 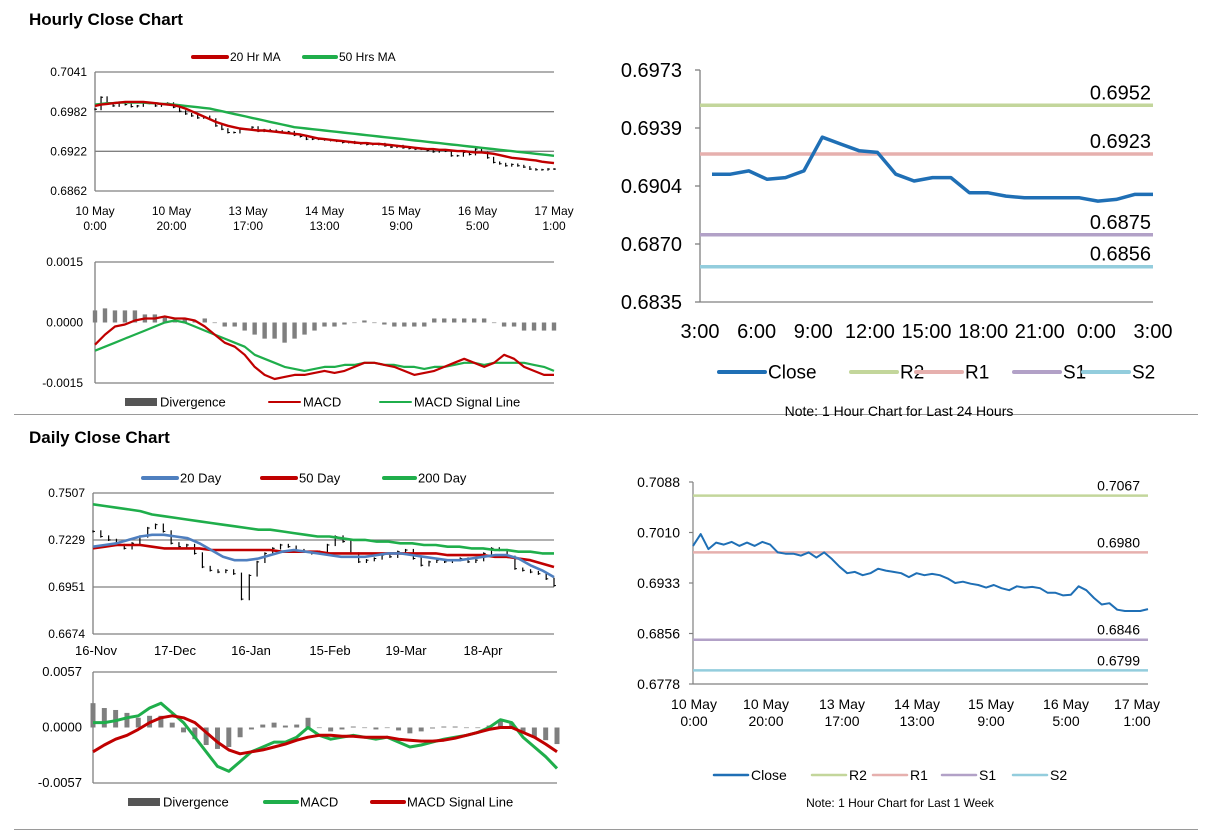 What do you see at coordinates (920, 572) in the screenshot?
I see `close-line` at bounding box center [920, 572].